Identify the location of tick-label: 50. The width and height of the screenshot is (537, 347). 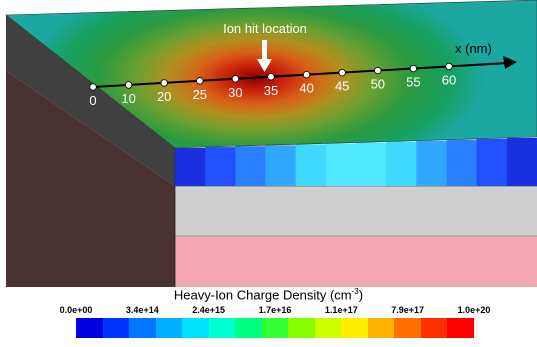
(378, 84).